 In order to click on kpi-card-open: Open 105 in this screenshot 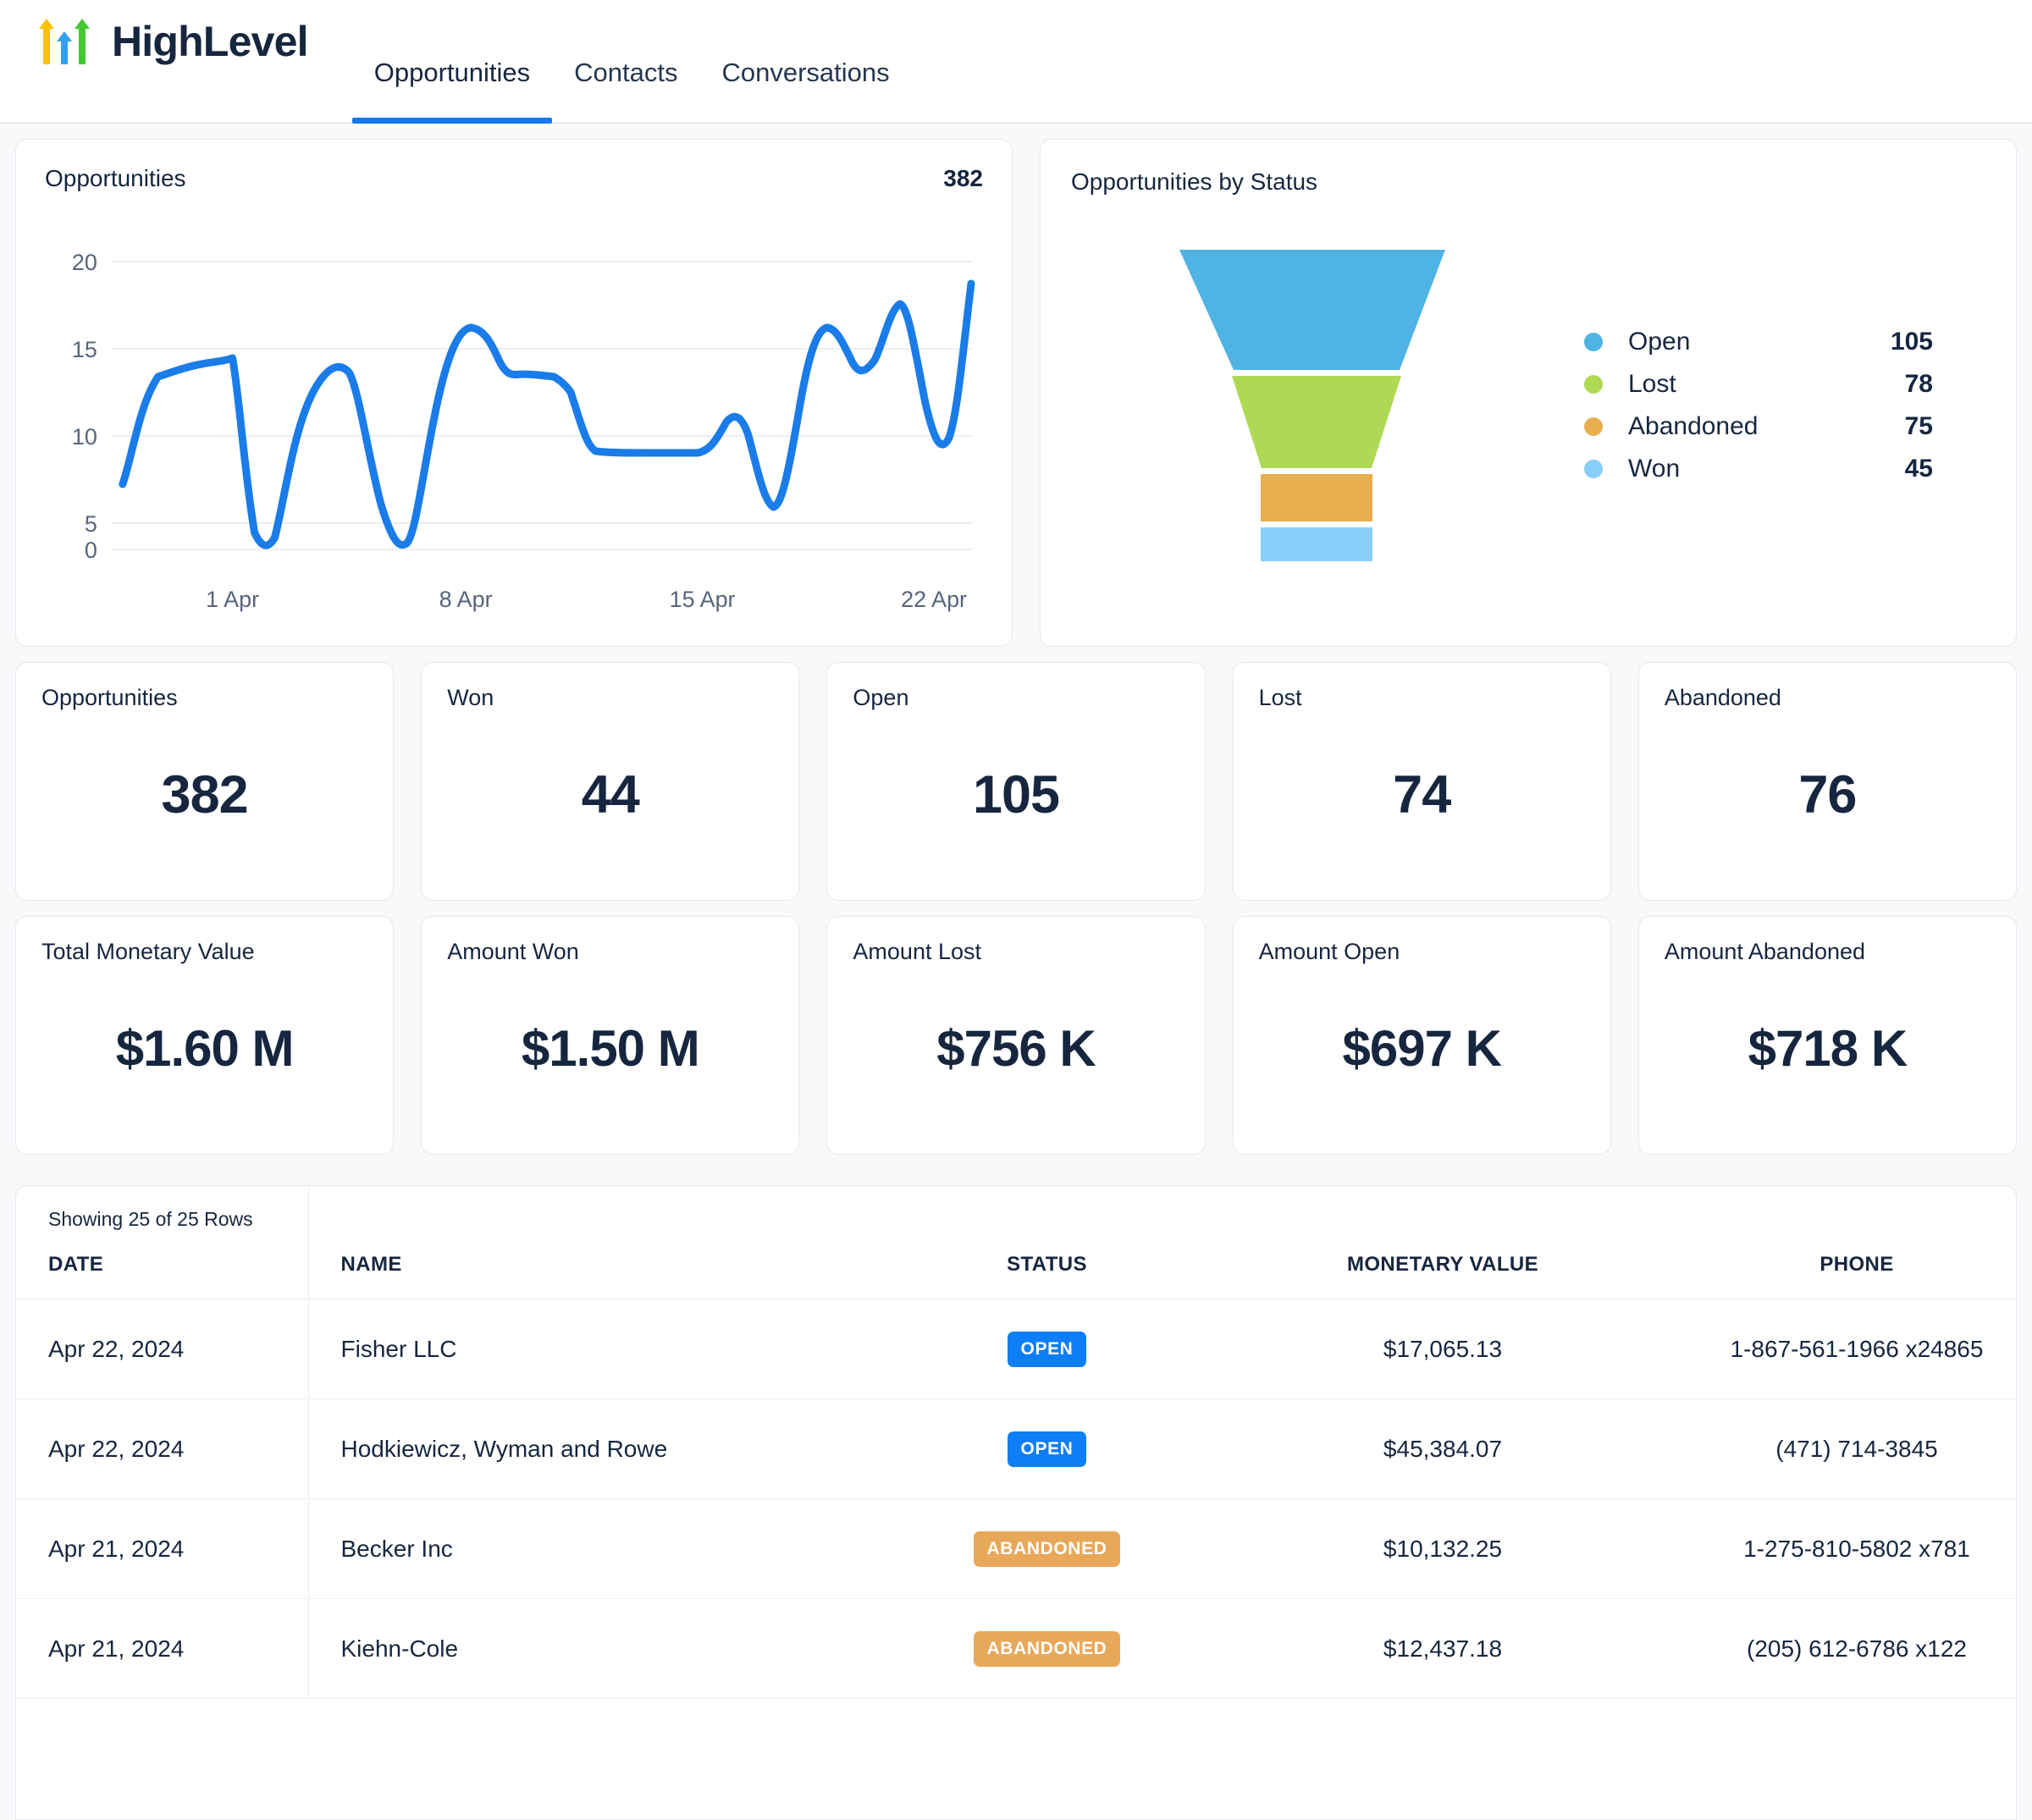, I will do `click(1016, 781)`.